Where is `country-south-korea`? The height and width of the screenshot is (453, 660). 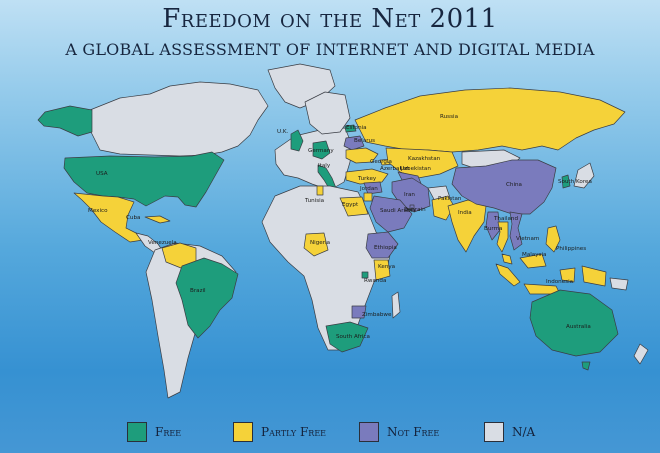
country-south-korea is located at coordinates (566, 181).